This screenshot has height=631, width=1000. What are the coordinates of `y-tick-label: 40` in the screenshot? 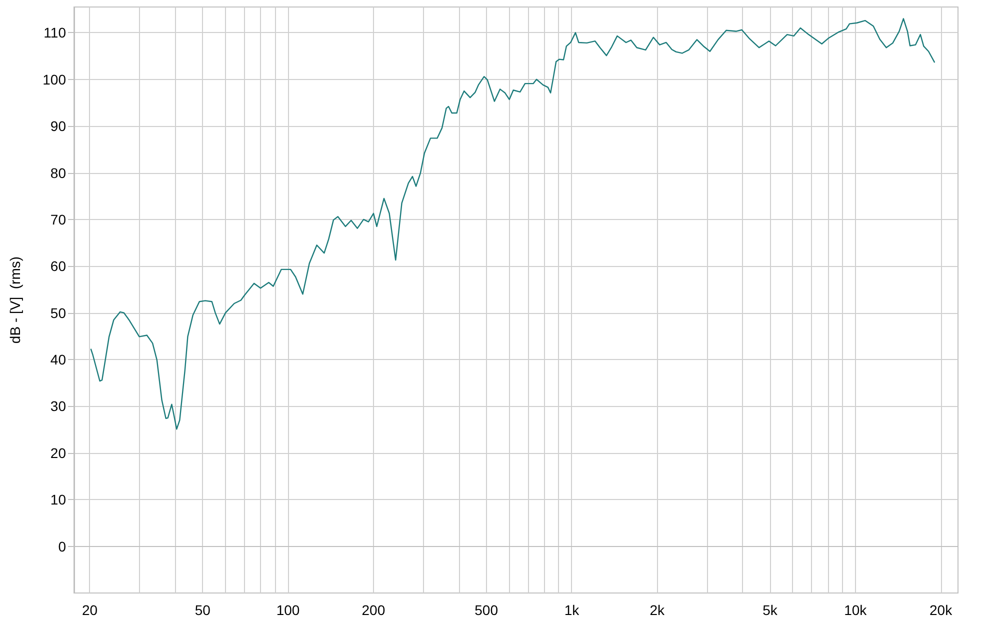 It's located at (58, 360).